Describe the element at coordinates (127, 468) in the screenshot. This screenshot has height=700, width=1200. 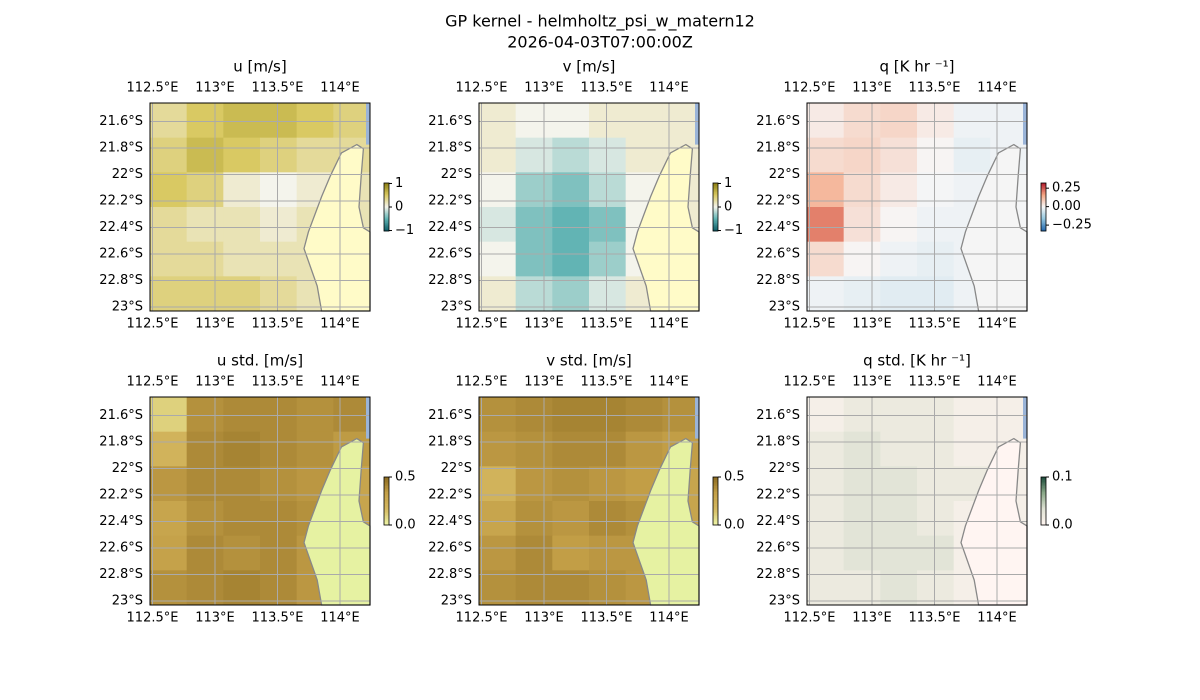
I see `y-tick-label: 22°S` at that location.